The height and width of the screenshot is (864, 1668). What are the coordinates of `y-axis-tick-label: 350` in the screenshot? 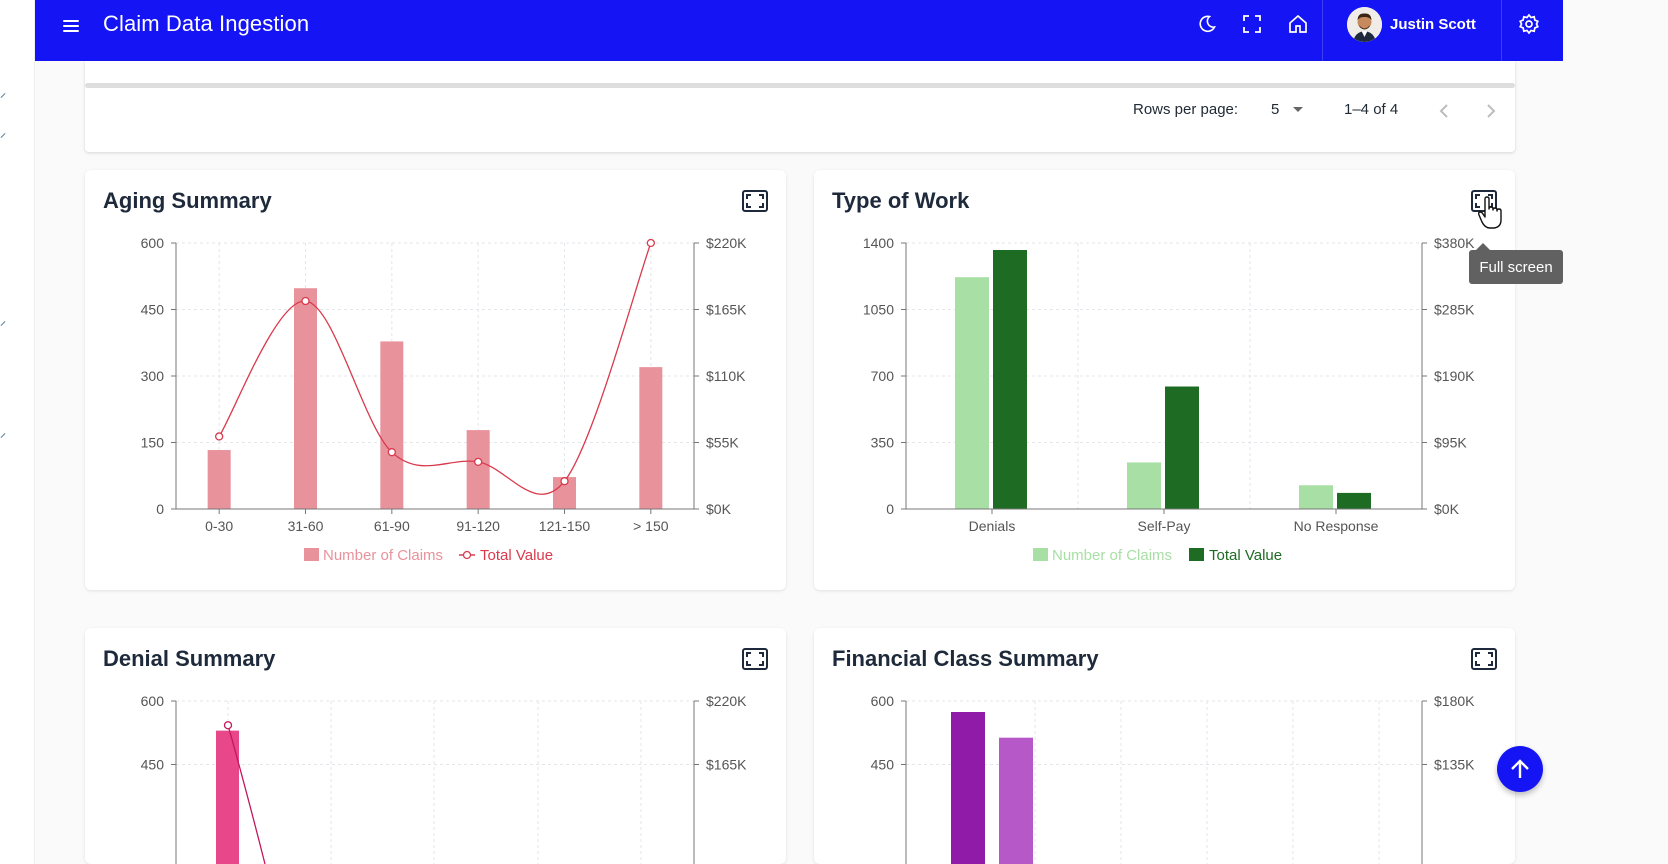 It's located at (883, 443).